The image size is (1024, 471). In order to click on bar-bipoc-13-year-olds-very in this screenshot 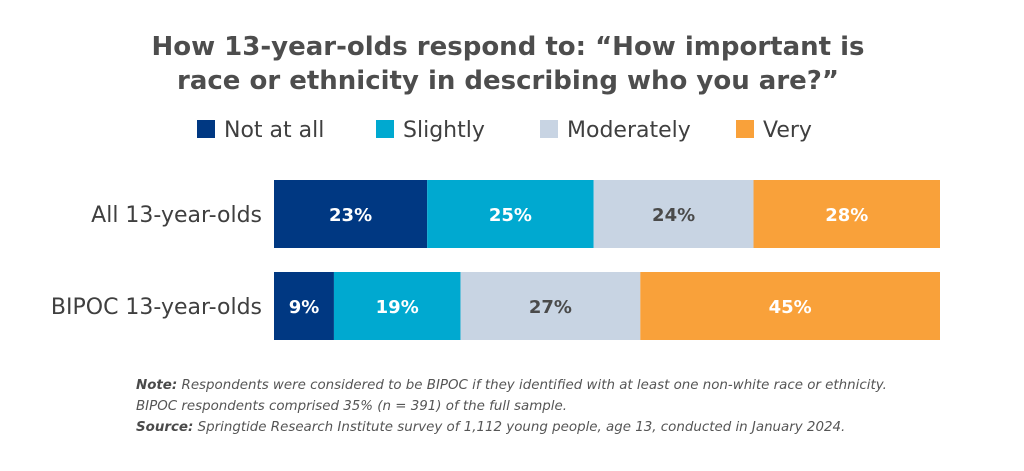, I will do `click(790, 306)`.